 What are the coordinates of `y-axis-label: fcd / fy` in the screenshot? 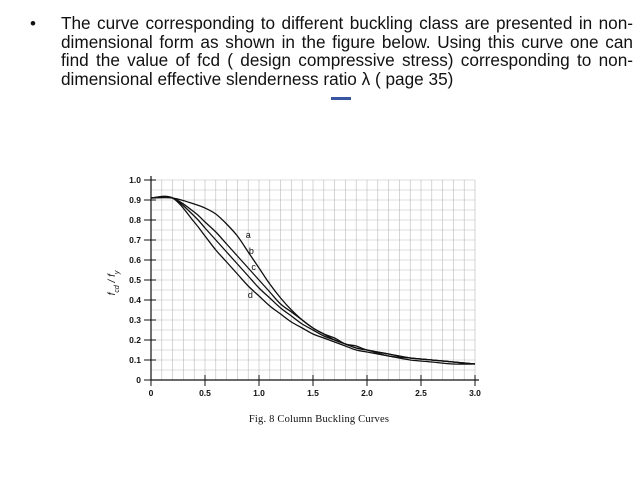 It's located at (114, 282).